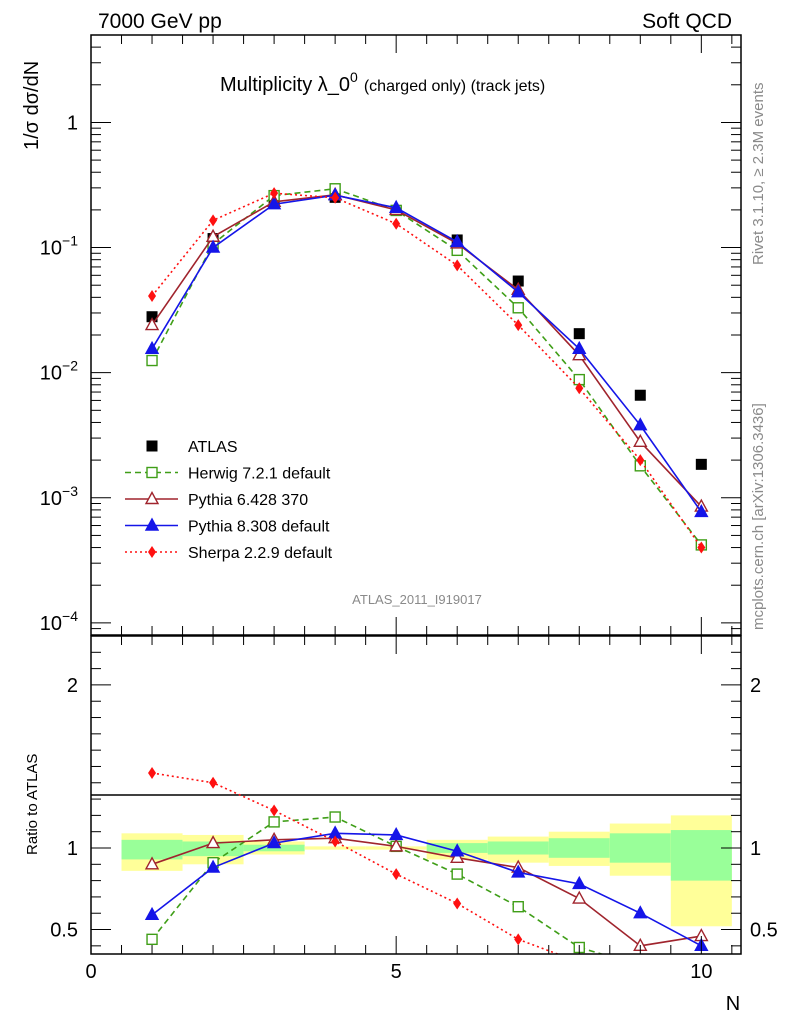 The width and height of the screenshot is (786, 1024). Describe the element at coordinates (701, 972) in the screenshot. I see `ratio-x-tick-label-3: 10` at that location.